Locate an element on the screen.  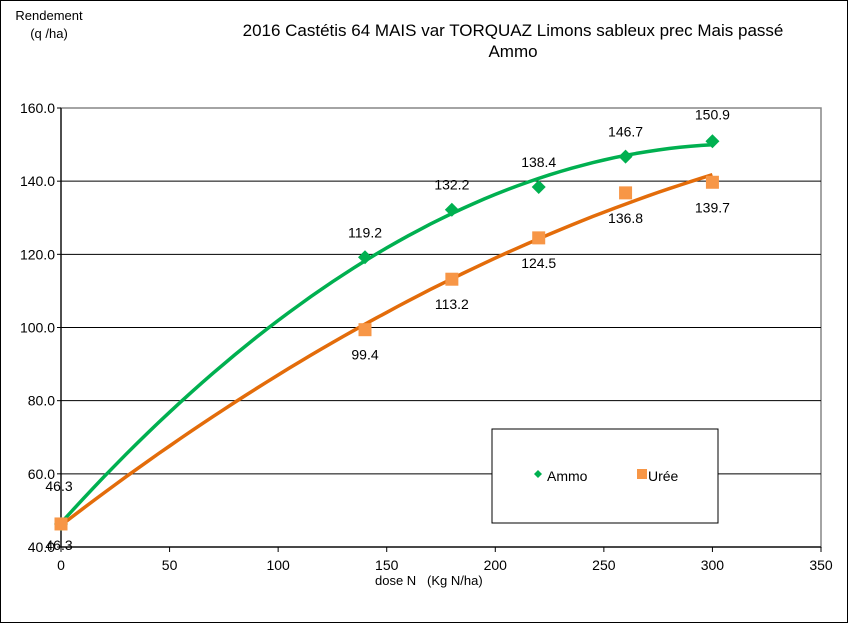
y-tick-label: 120.0 is located at coordinates (37, 254).